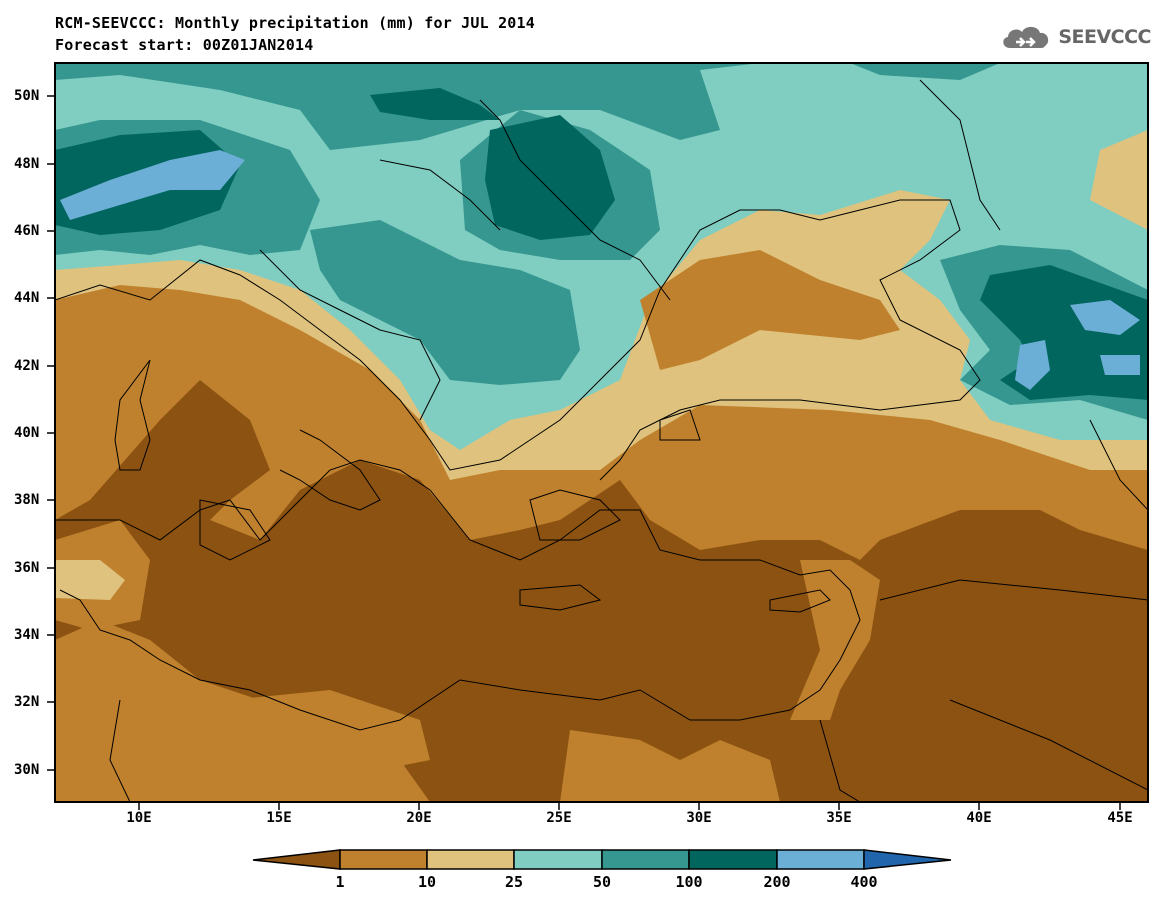  I want to click on lat-label-44n: 44N, so click(27, 298).